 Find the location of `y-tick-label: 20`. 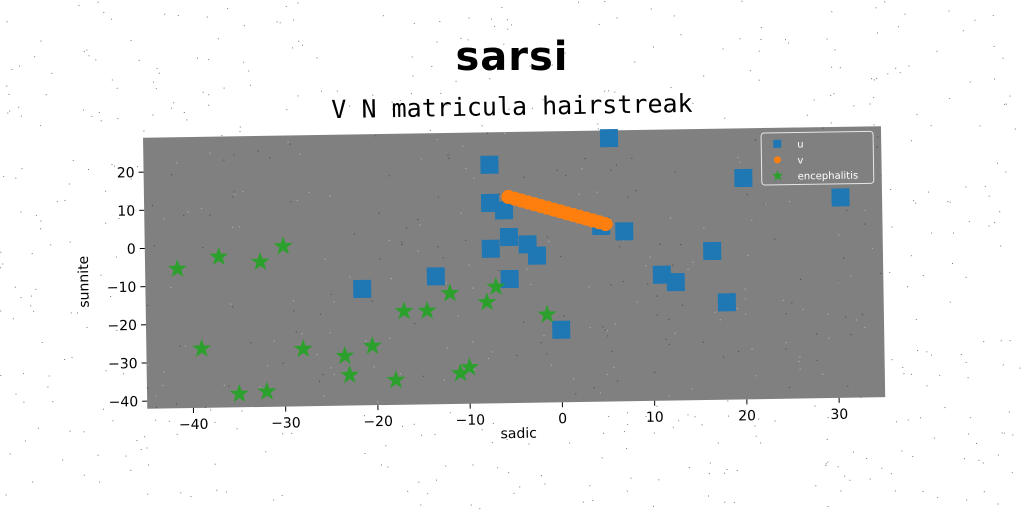

y-tick-label: 20 is located at coordinates (126, 173).